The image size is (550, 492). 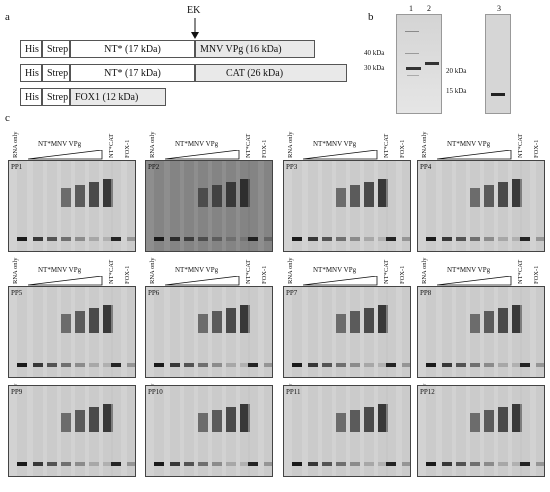 I want to click on panel-id-label: PP12, so click(x=427, y=392).